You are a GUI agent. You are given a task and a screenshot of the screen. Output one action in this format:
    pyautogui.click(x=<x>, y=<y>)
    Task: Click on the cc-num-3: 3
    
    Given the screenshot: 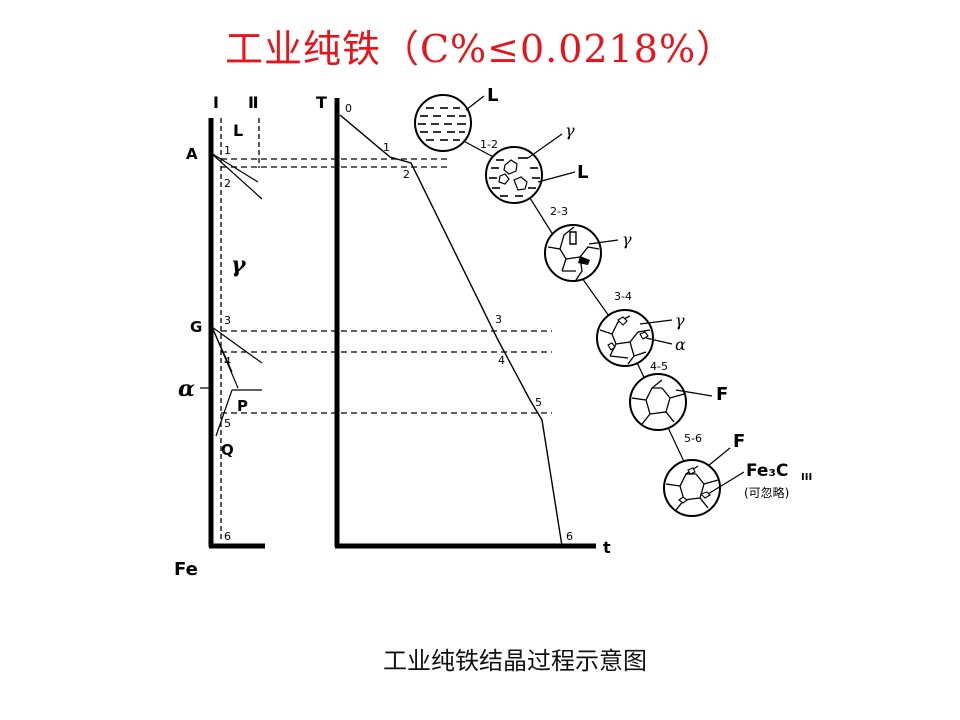 What is the action you would take?
    pyautogui.click(x=498, y=319)
    